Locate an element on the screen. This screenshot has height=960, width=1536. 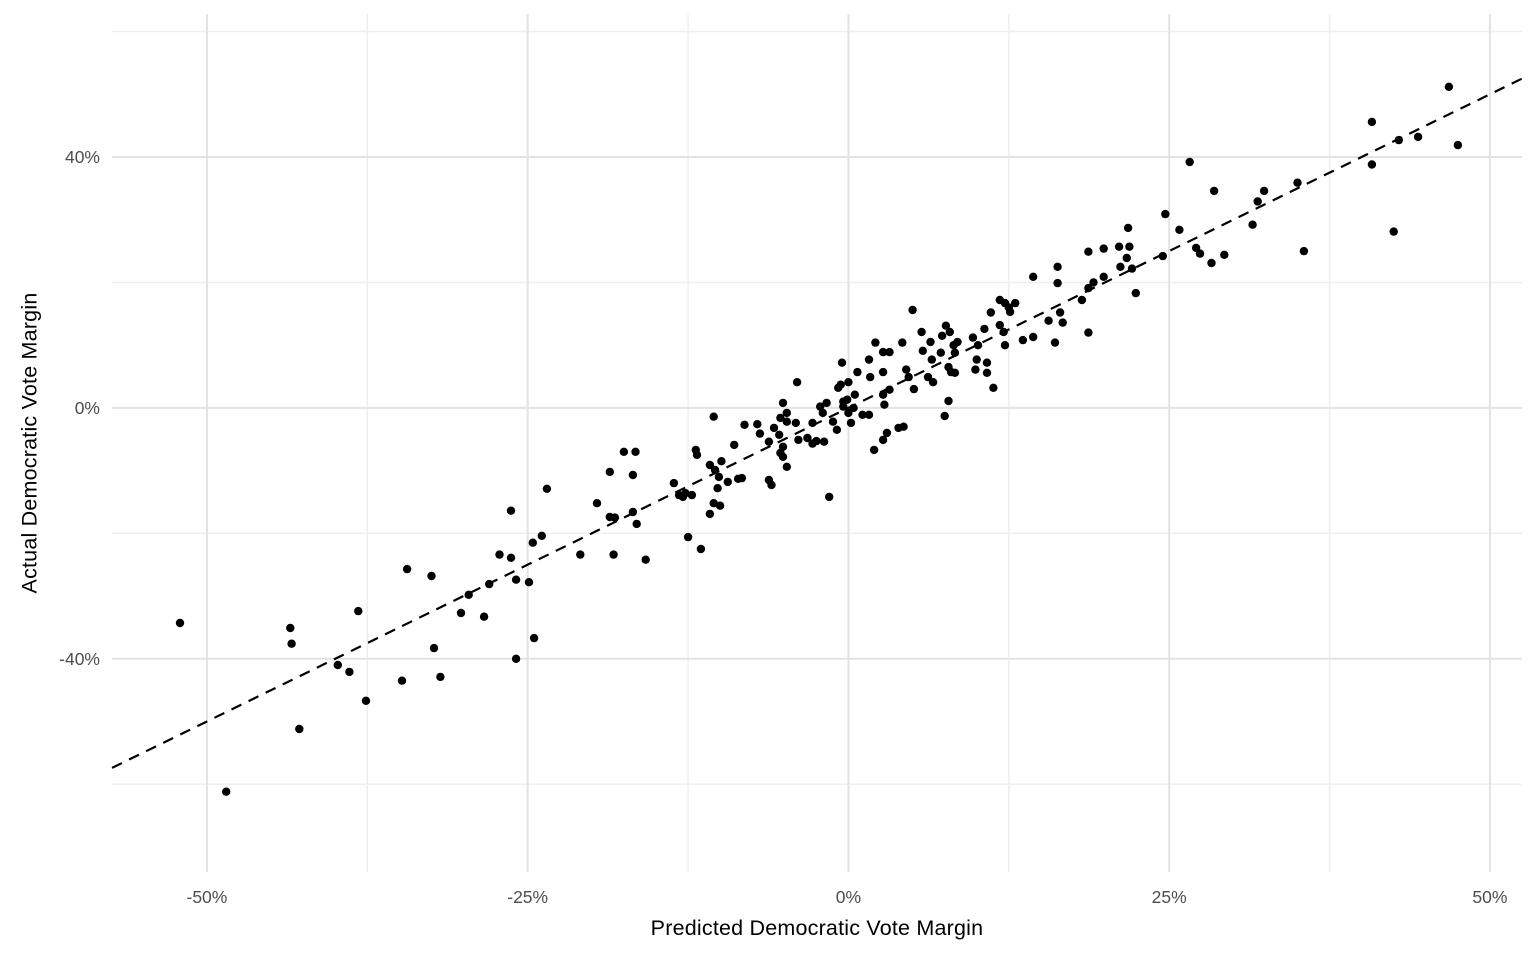
x-tick-label: -25% is located at coordinates (527, 897).